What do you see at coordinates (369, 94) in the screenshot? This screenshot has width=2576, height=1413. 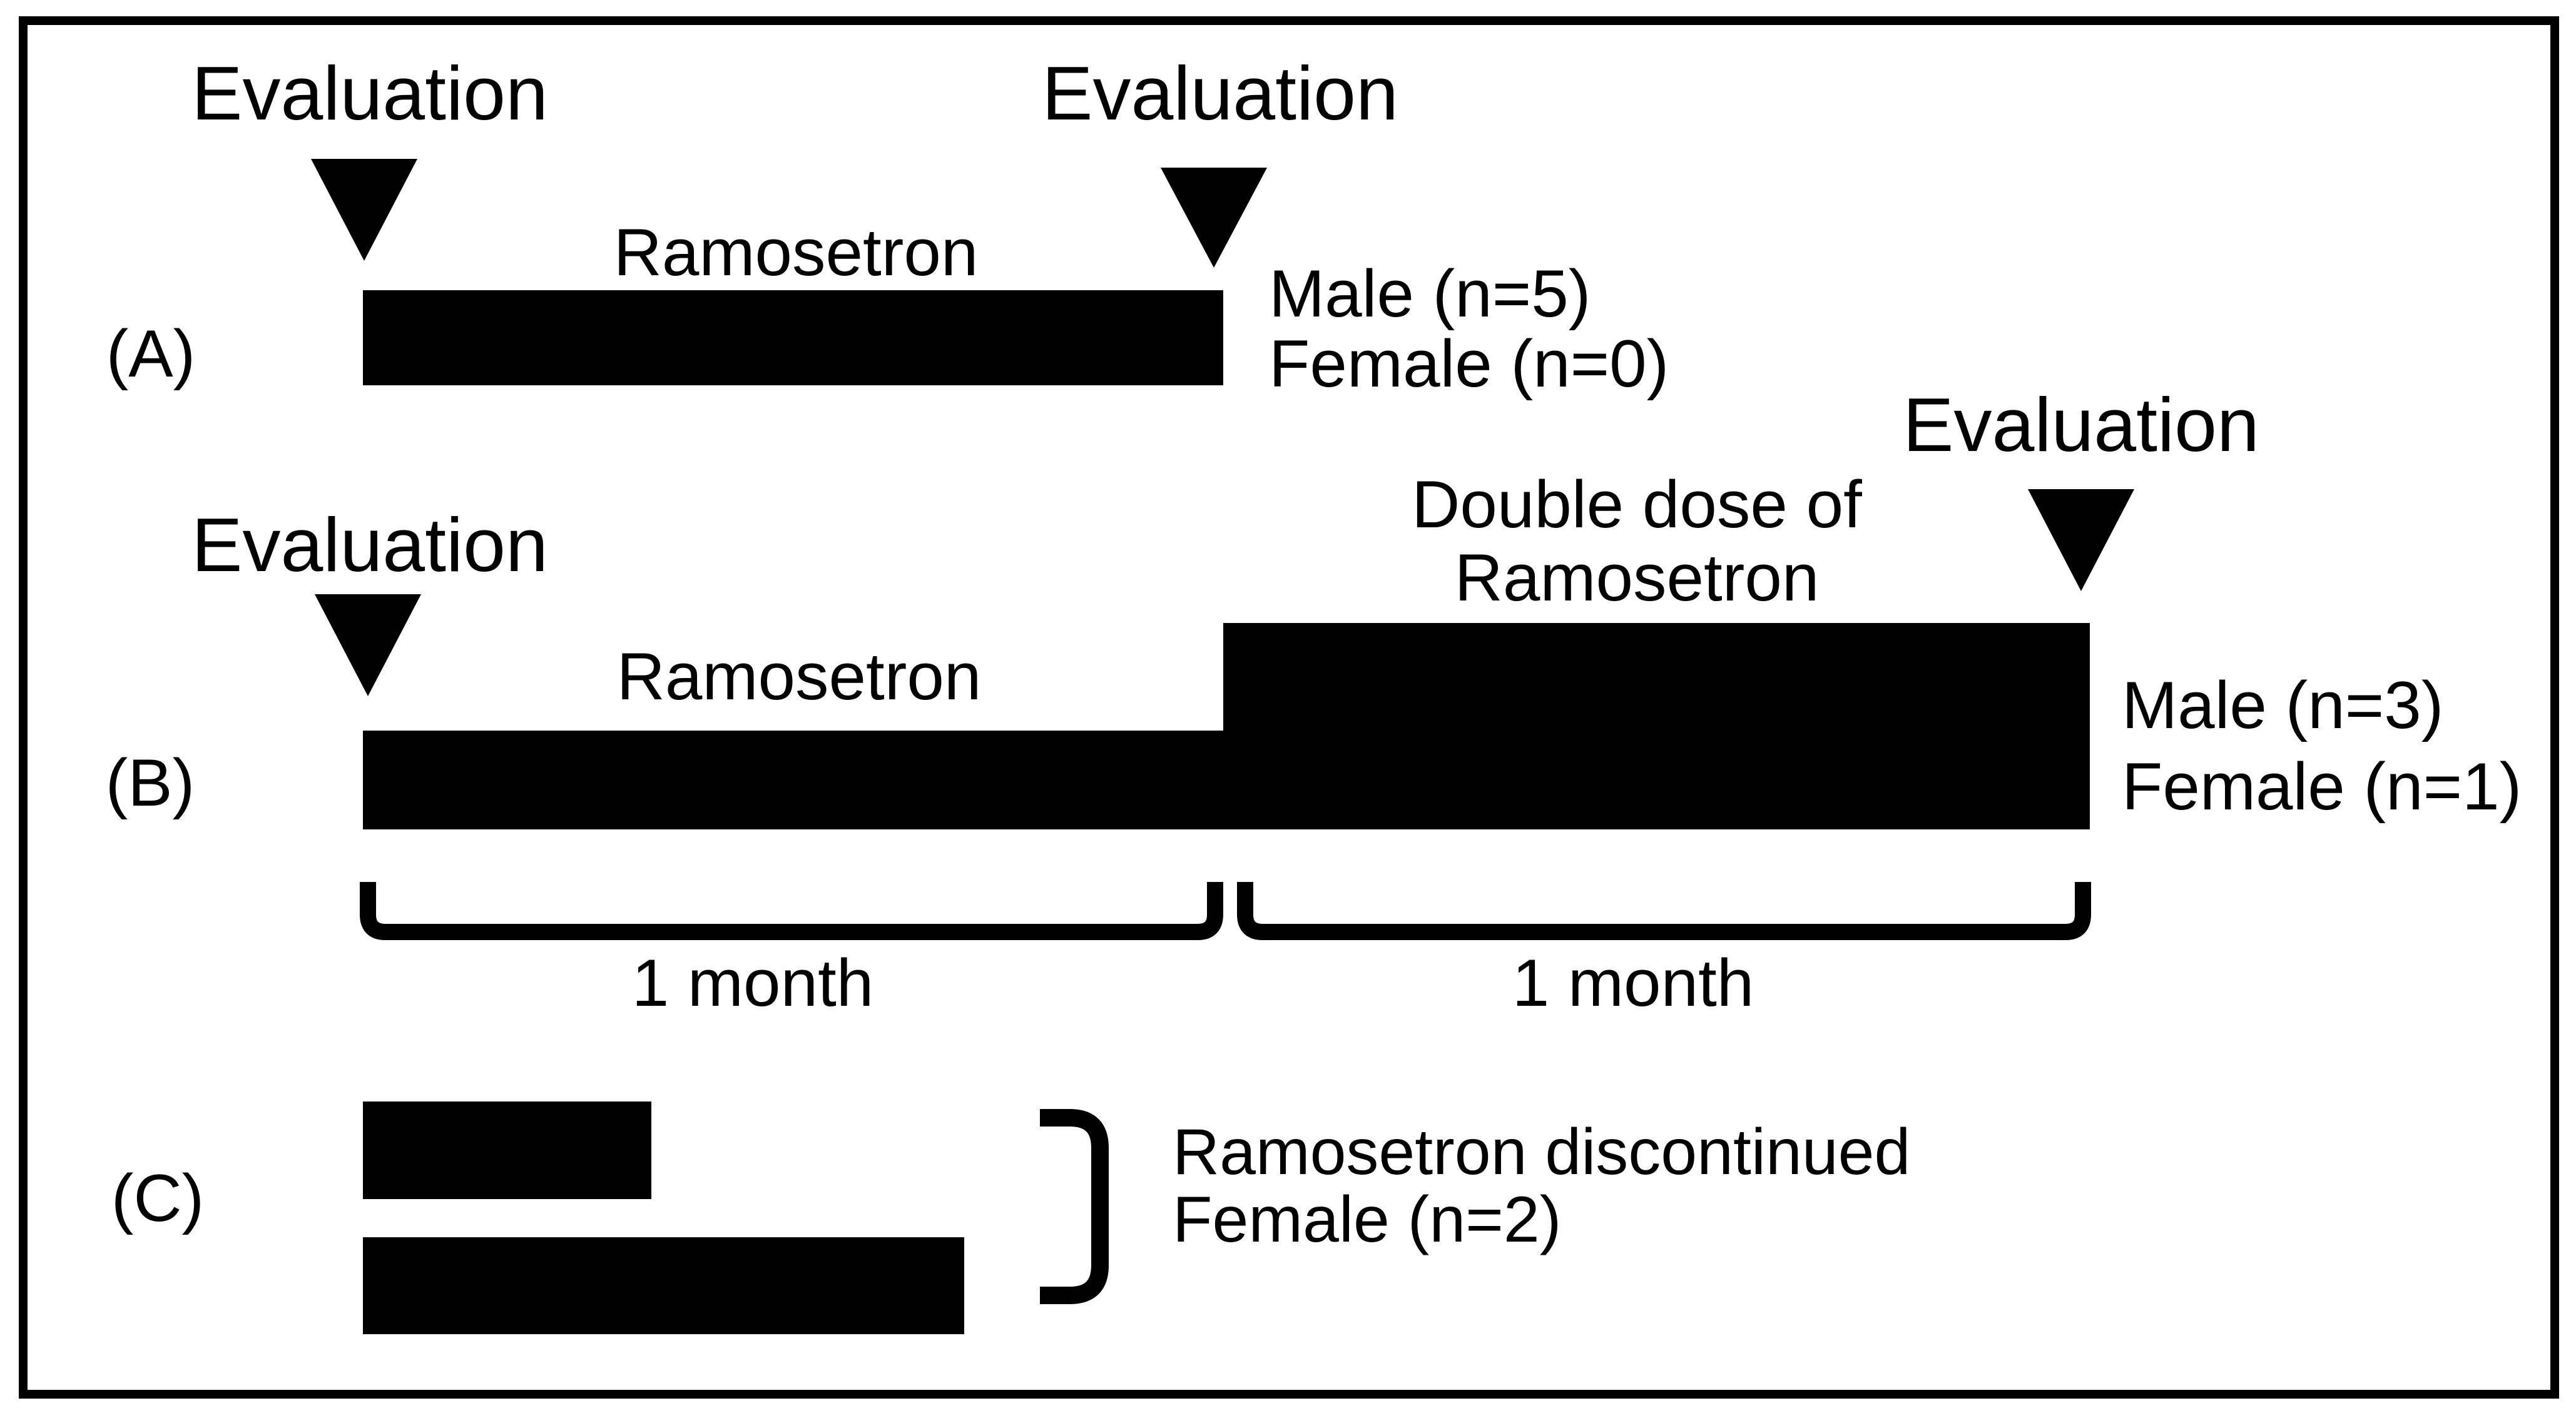 I see `panel-a-eval-start-label: Evaluation` at bounding box center [369, 94].